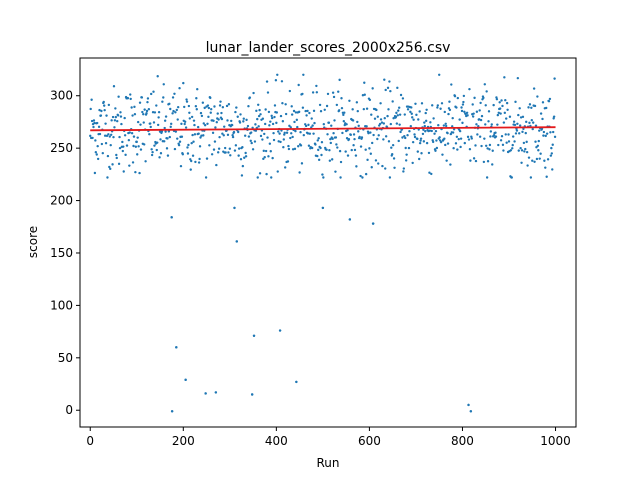 This screenshot has height=480, width=640. What do you see at coordinates (328, 48) in the screenshot?
I see `chart-title: lunar_lander_scores_2000x256.csv` at bounding box center [328, 48].